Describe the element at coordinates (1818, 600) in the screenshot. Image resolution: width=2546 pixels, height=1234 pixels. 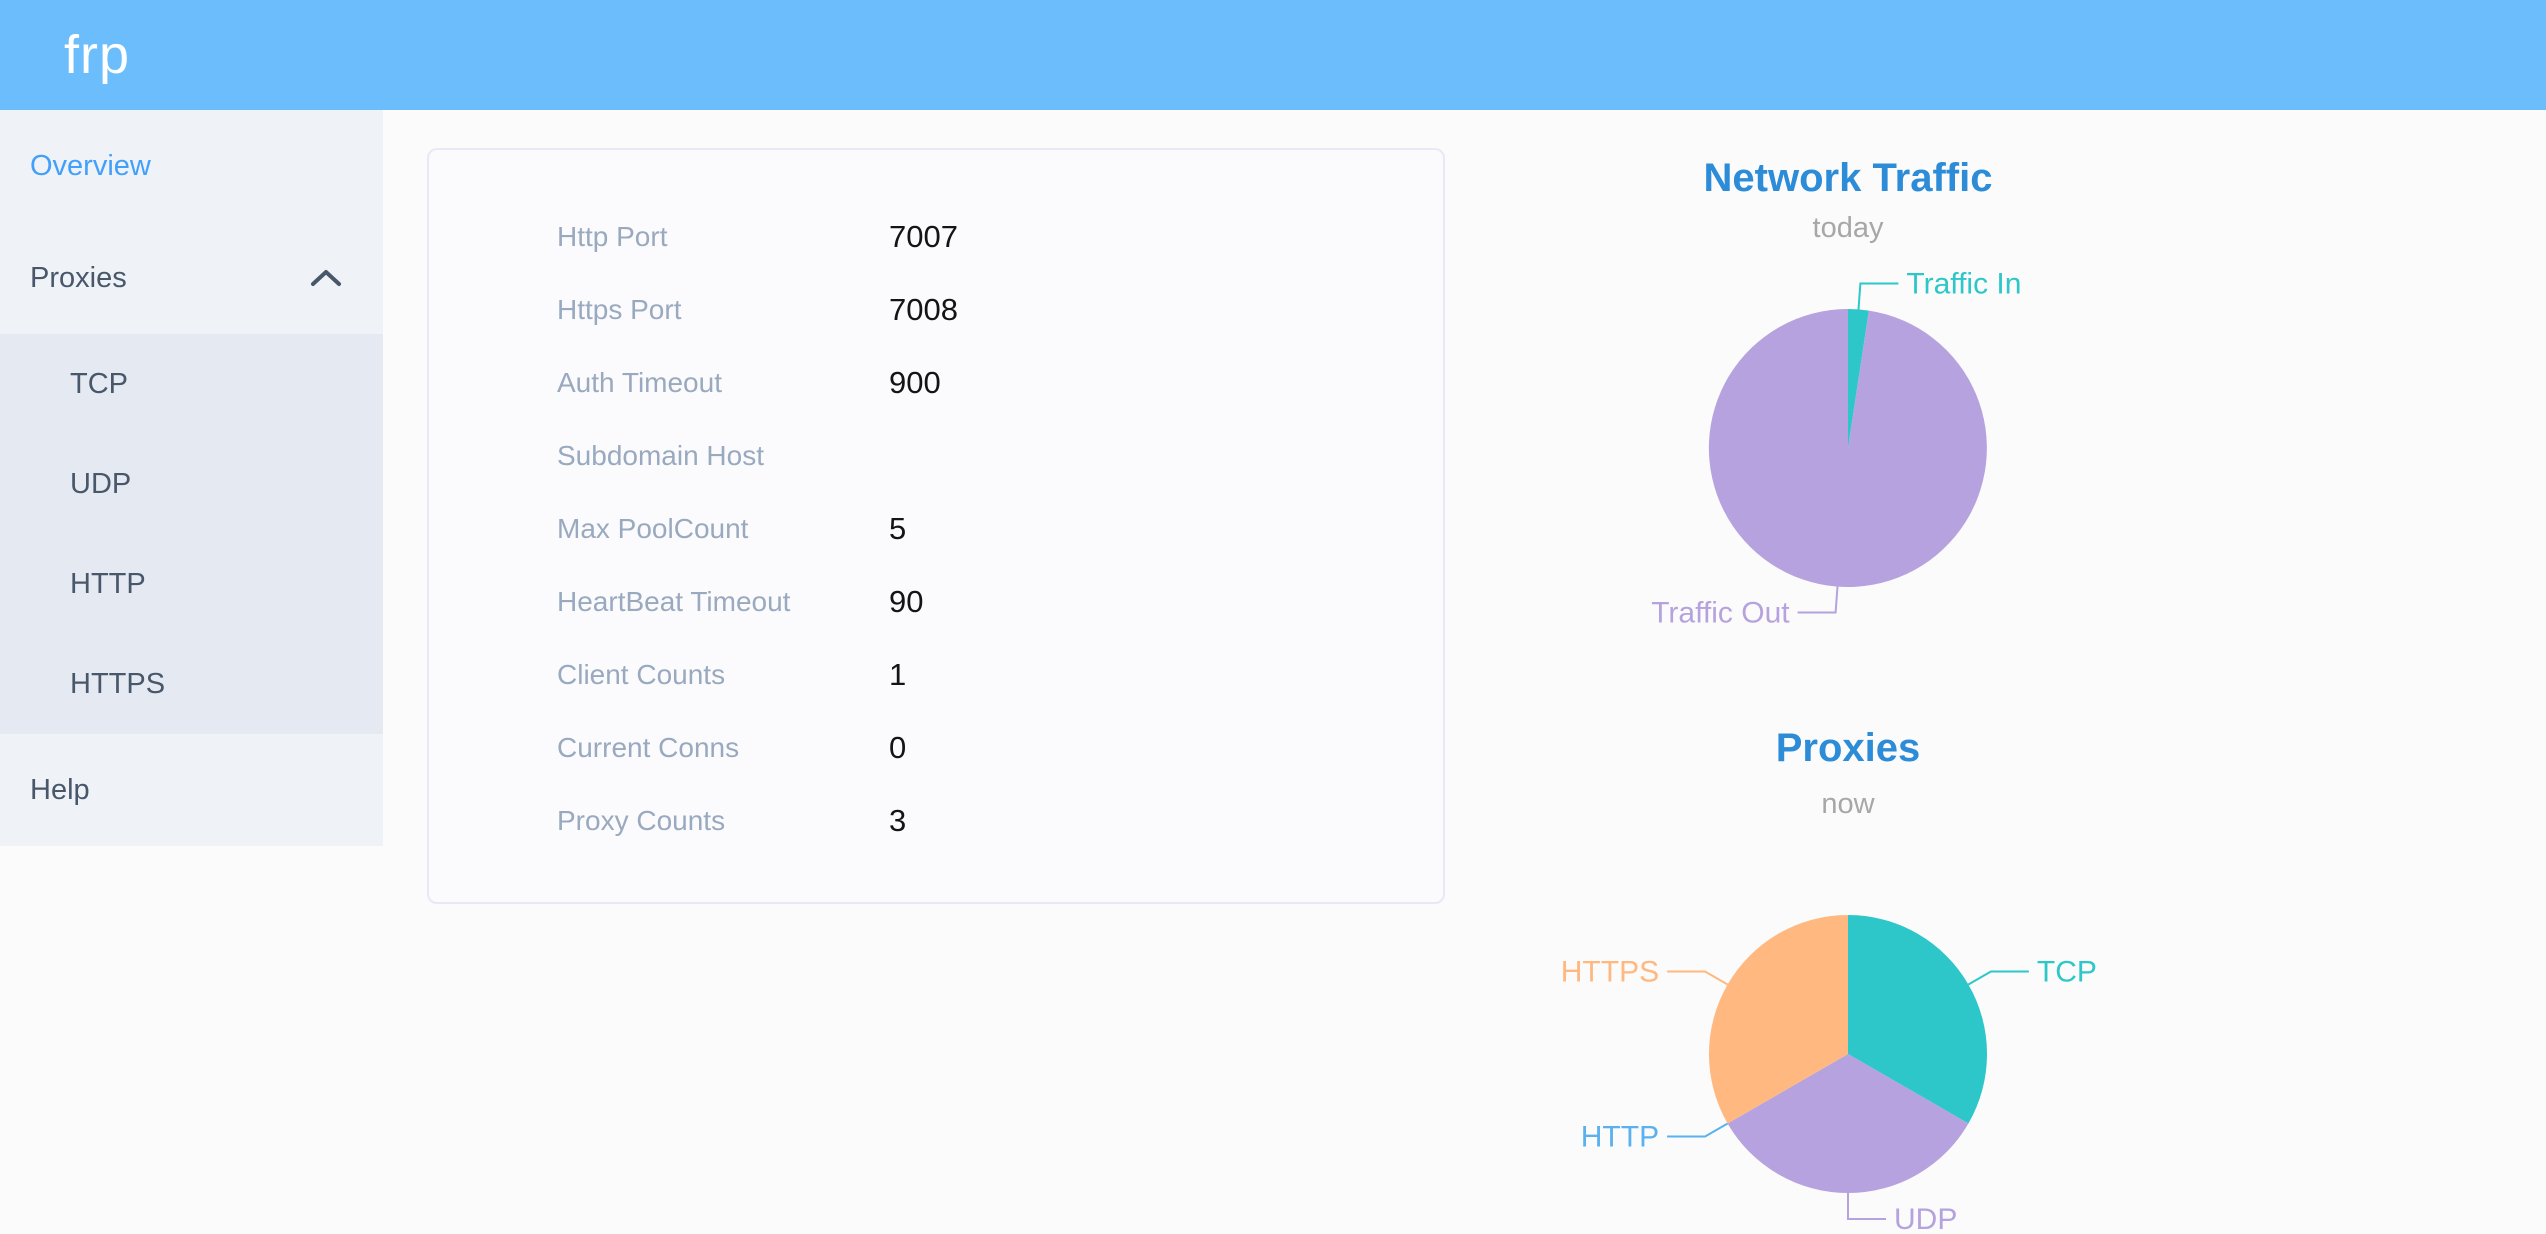
I see `pie-label-line-traffic-out` at that location.